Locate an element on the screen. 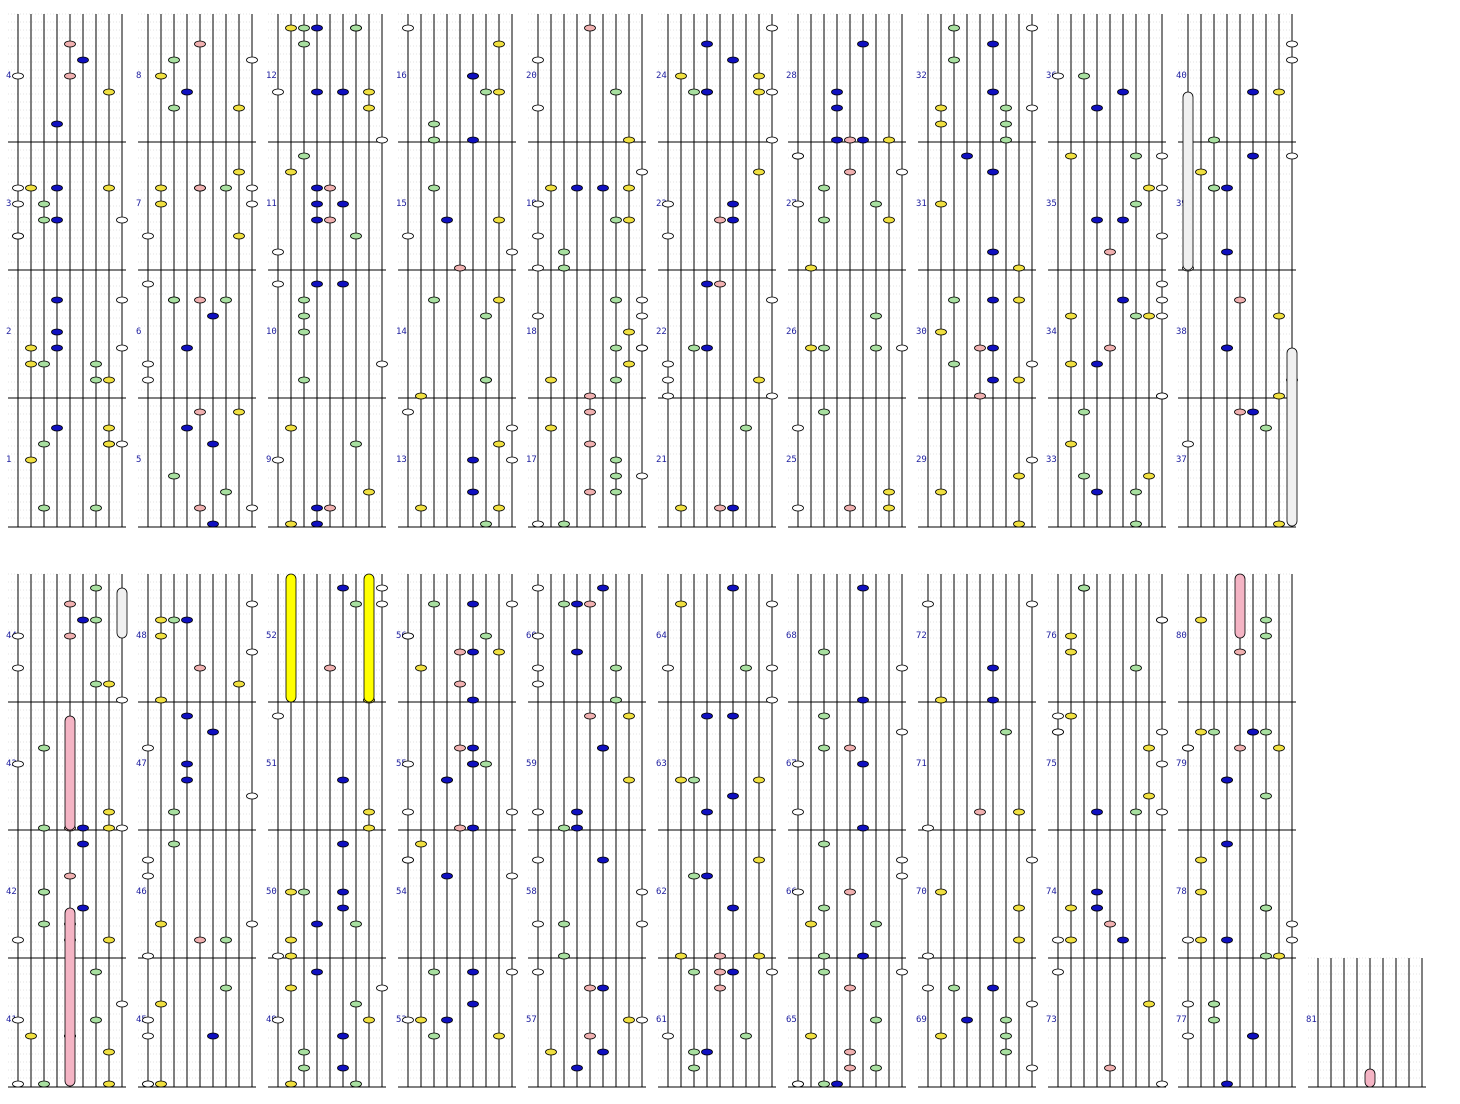 Image resolution: width=1460 pixels, height=1104 pixels. measure-number: 8 is located at coordinates (138, 76).